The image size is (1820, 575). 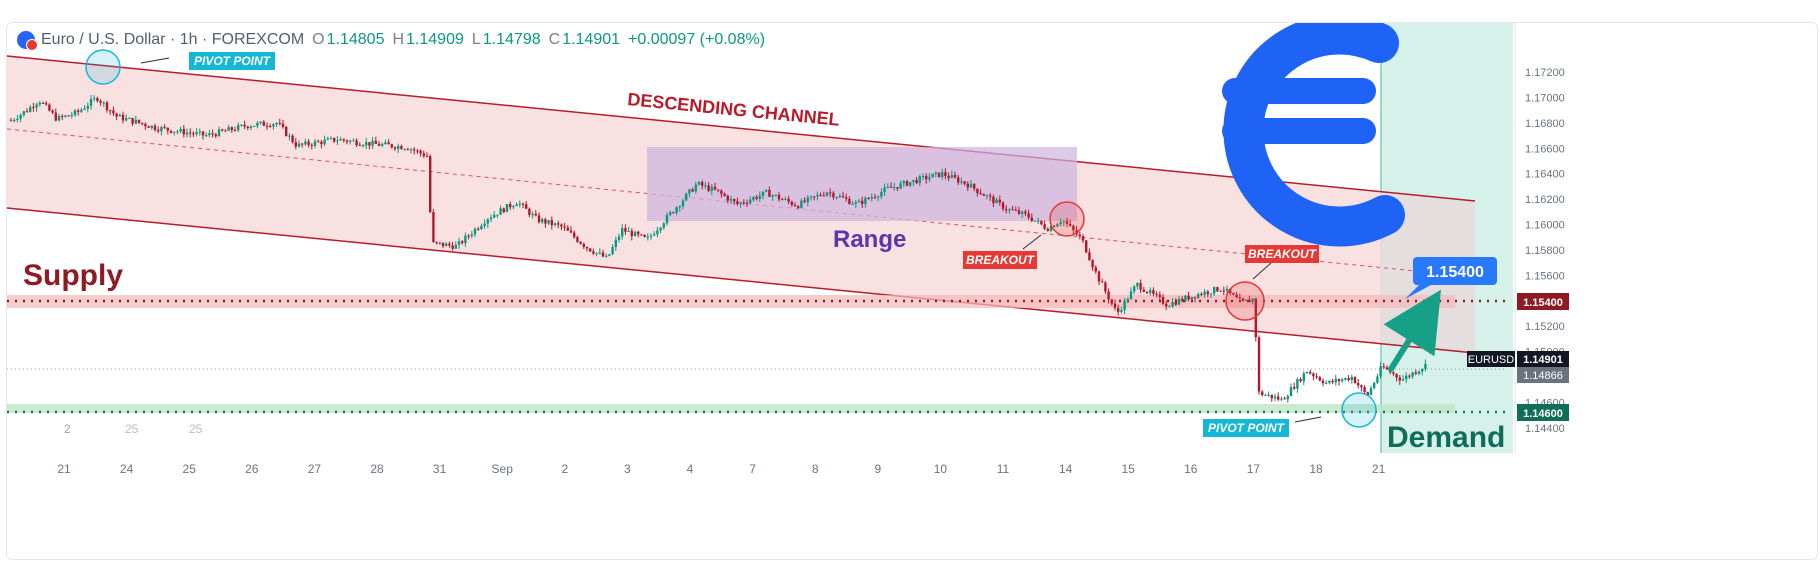 What do you see at coordinates (318, 39) in the screenshot?
I see `open-label: O` at bounding box center [318, 39].